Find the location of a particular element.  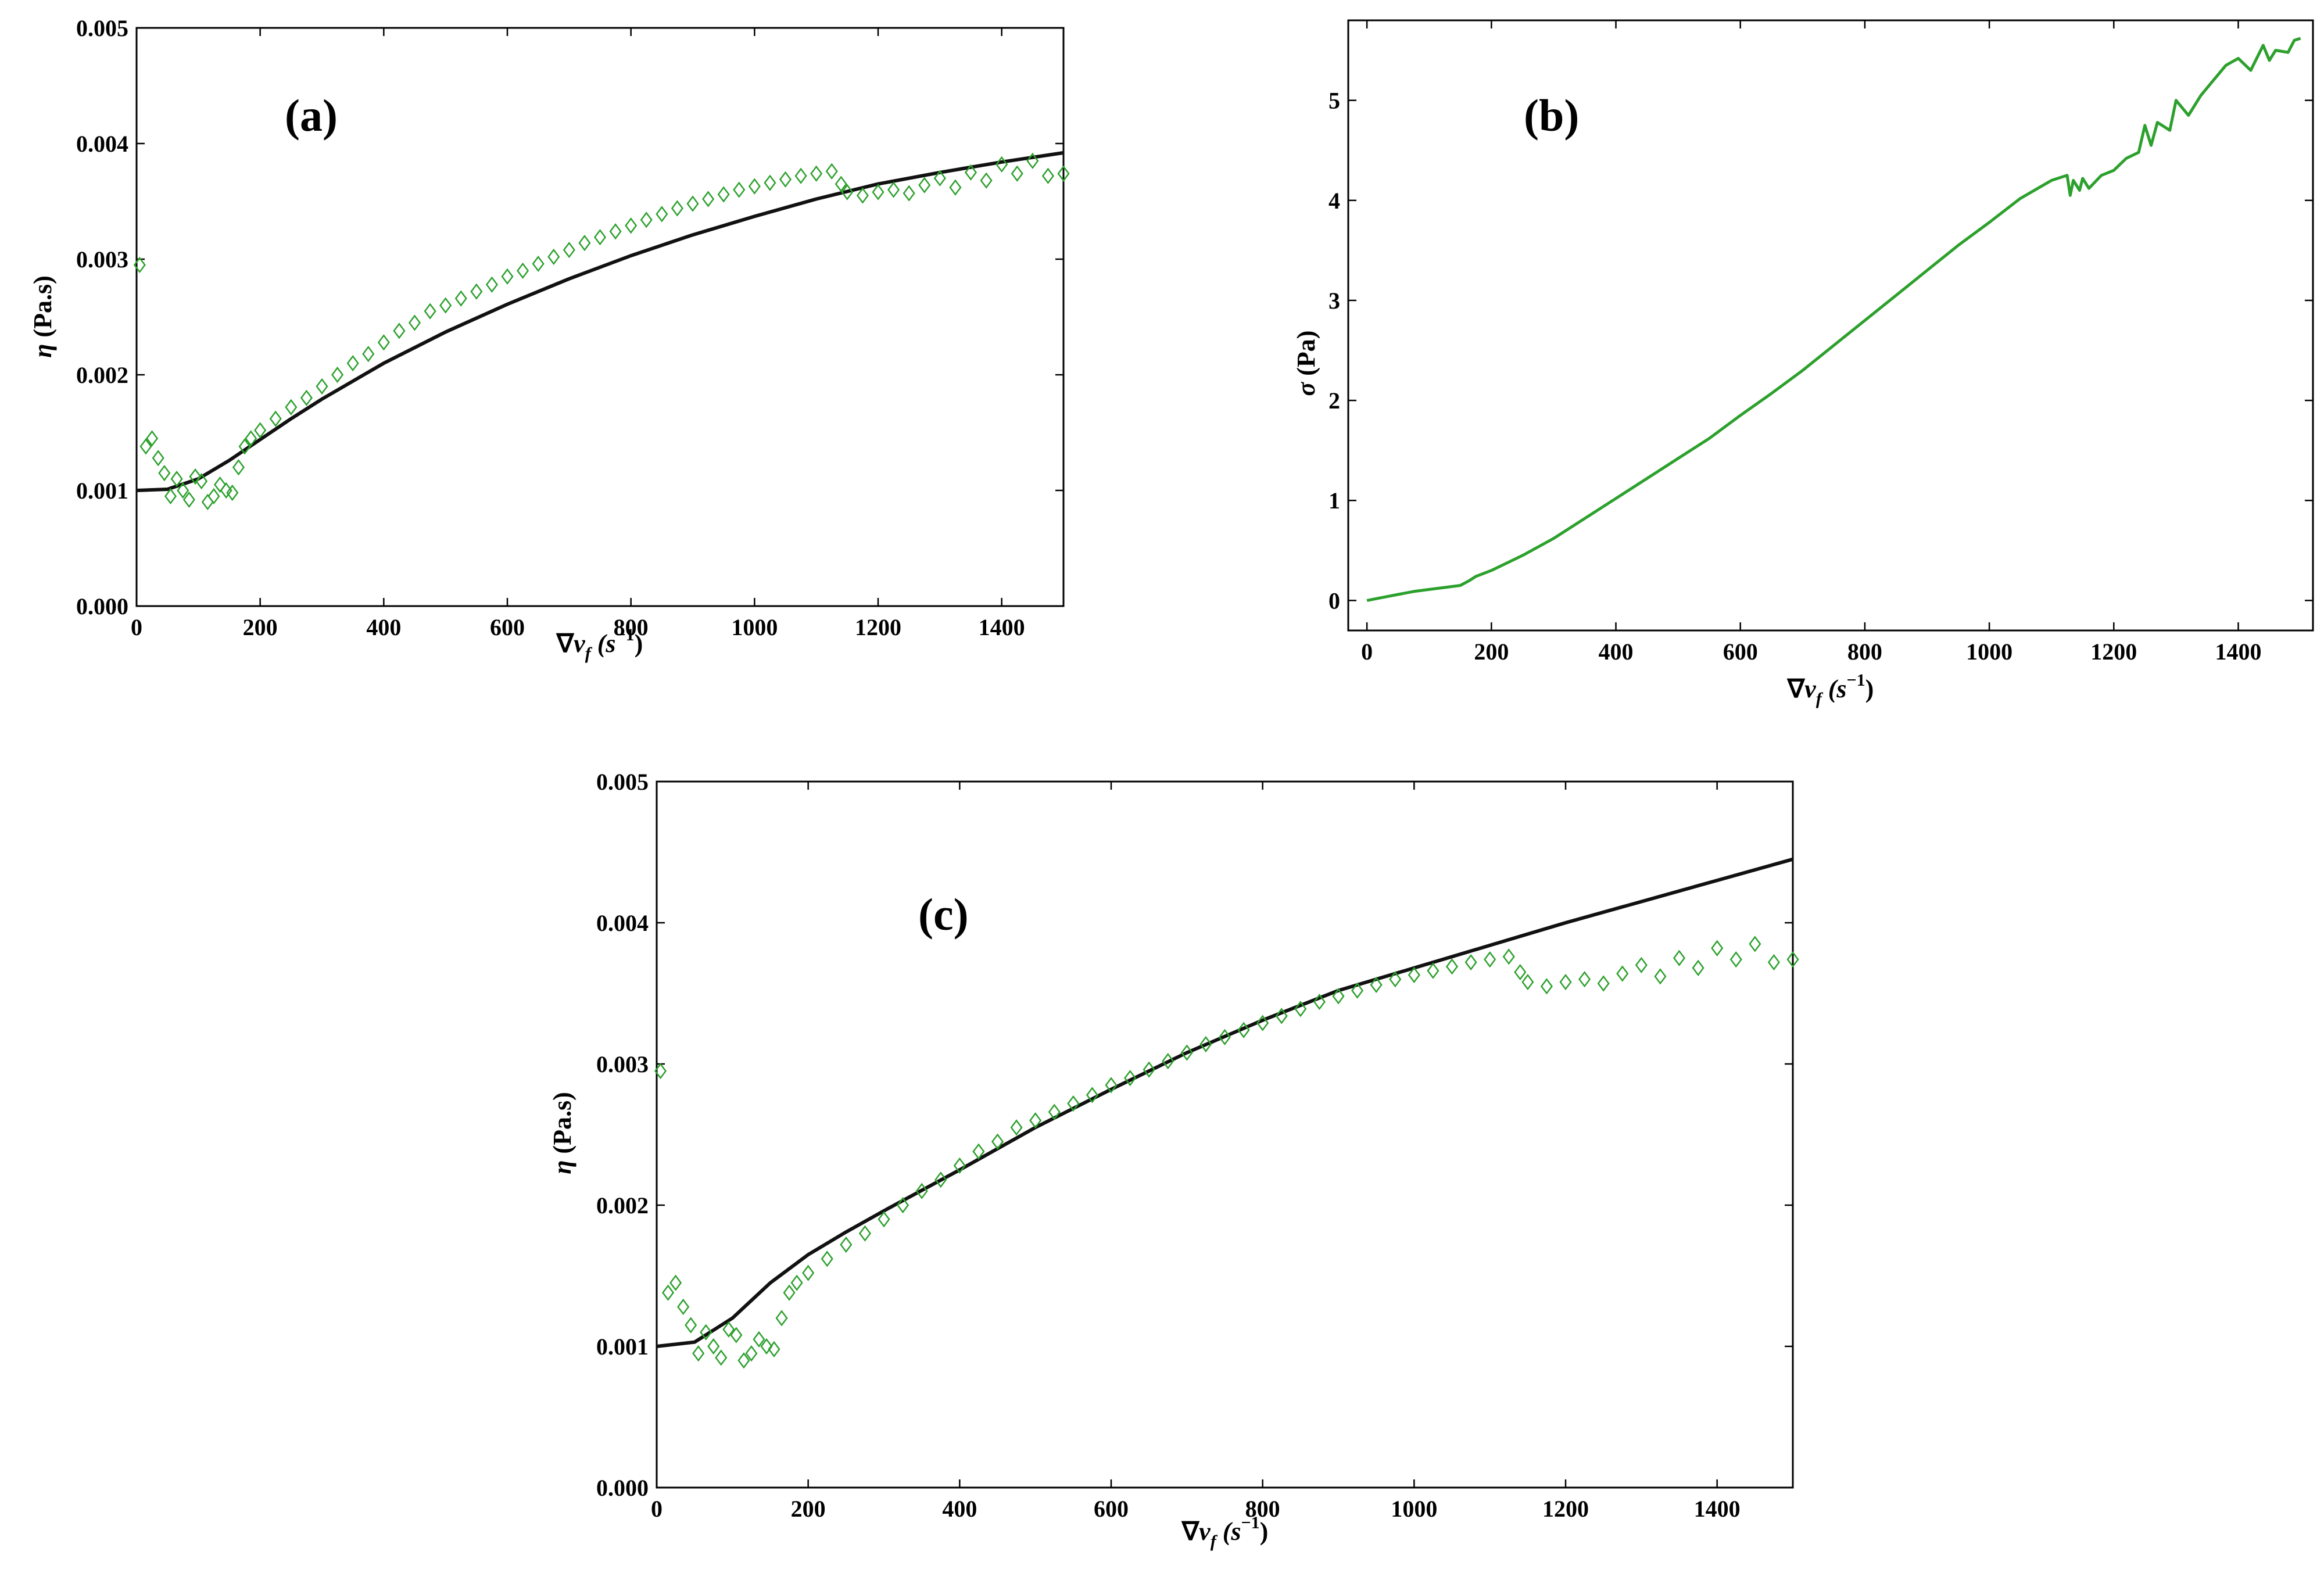

y-tick-label: 0.005 is located at coordinates (622, 782).